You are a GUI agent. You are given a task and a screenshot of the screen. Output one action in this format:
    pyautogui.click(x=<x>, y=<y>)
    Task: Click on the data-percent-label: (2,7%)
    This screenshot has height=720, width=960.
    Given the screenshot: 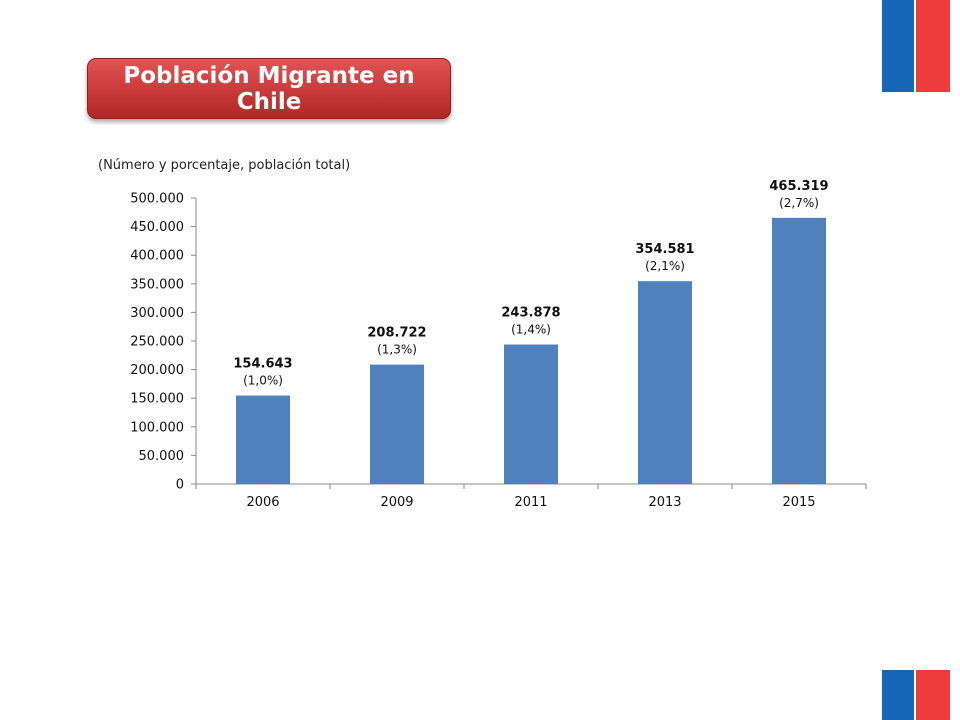 What is the action you would take?
    pyautogui.click(x=799, y=203)
    